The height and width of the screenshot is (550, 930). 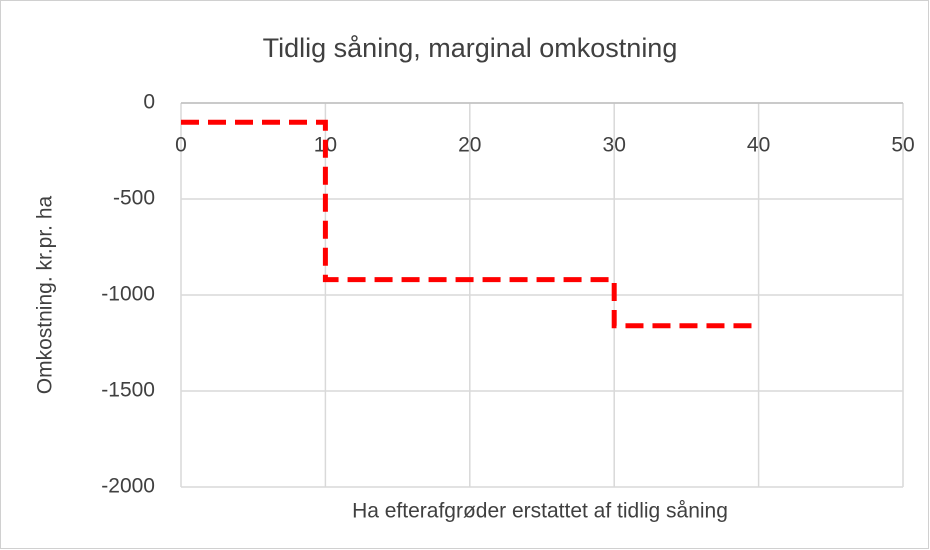 I want to click on x-tick-label: 0, so click(x=181, y=145).